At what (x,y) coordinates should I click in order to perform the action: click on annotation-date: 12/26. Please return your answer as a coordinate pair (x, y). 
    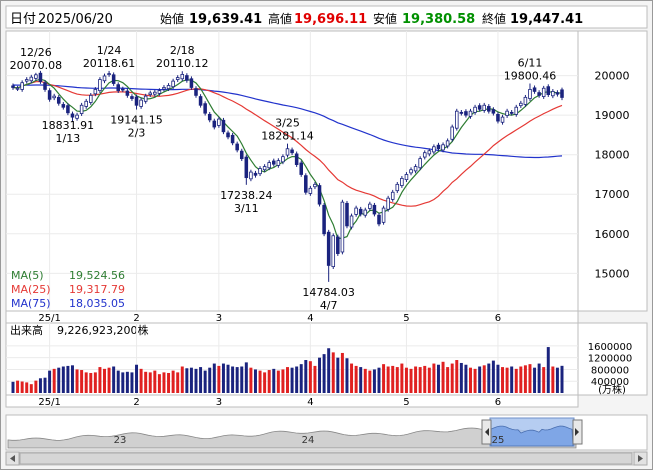
    Looking at the image, I should click on (36, 52).